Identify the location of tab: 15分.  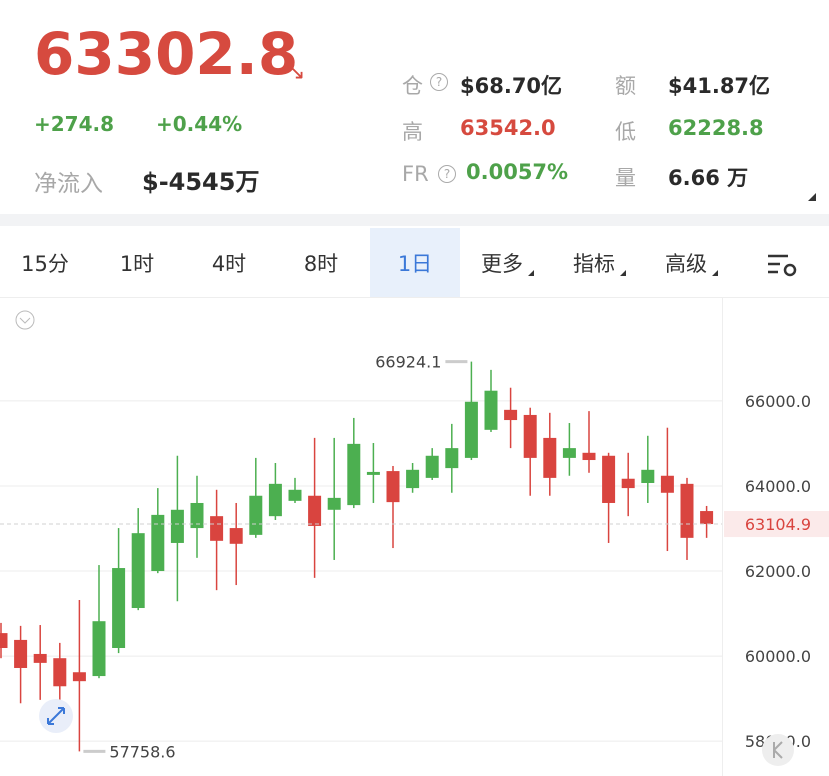
(45, 264).